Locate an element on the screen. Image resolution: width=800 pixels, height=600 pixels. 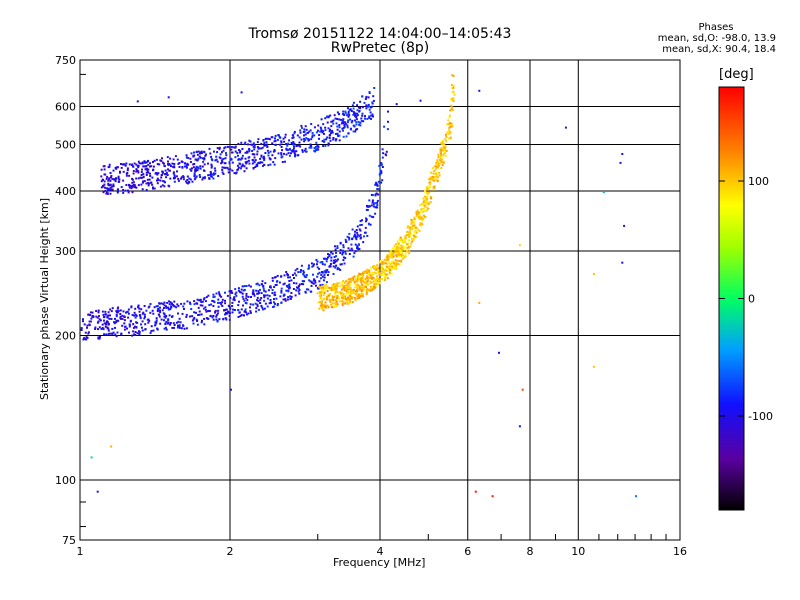
x-tick-label: 6 is located at coordinates (467, 551).